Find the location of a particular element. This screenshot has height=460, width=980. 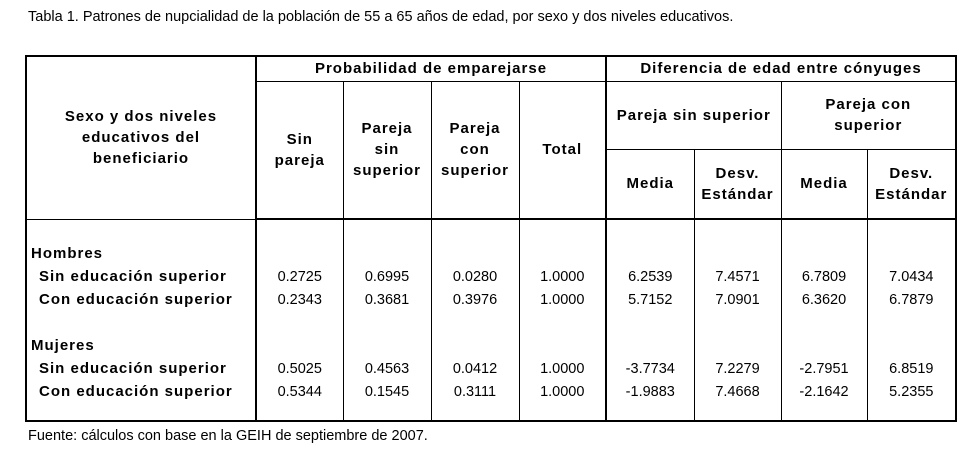

column-header: Sin pareja is located at coordinates (299, 150).